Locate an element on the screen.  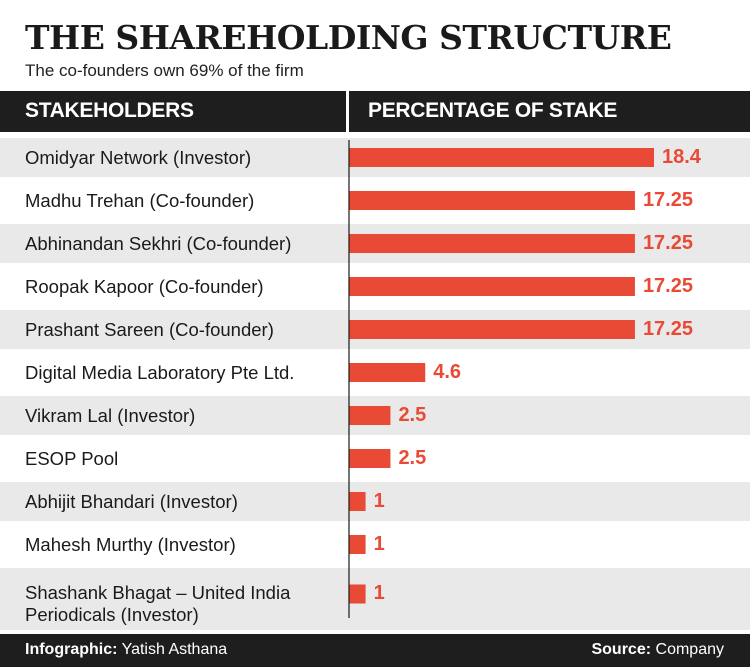
category-label: Abhijit Bhandari (Investor) is located at coordinates (131, 501).